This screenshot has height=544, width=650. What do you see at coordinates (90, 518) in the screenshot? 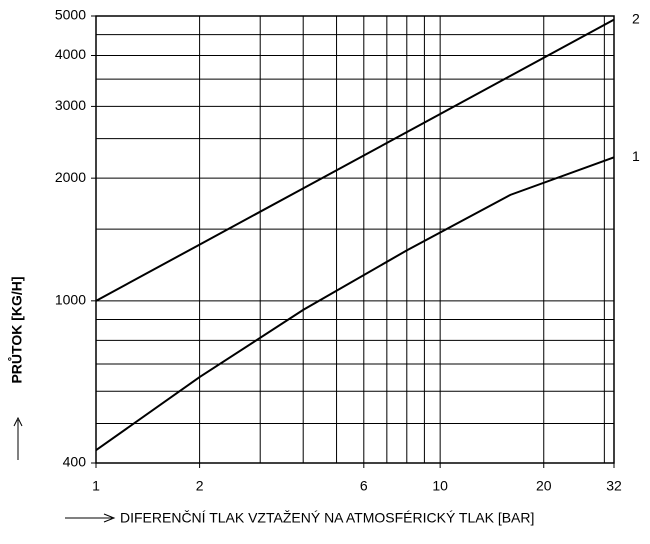
I see `x-arrow` at bounding box center [90, 518].